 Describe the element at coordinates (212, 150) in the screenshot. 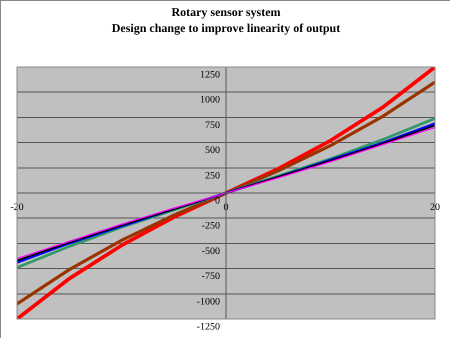

I see `y-tick-label: 500` at that location.